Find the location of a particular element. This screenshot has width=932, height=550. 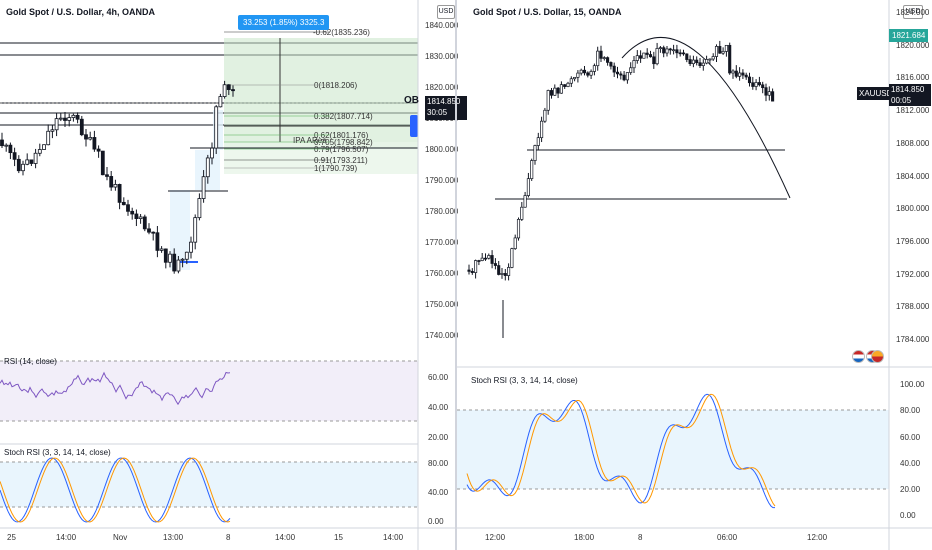

indicator-axis-label: 0.00 is located at coordinates (908, 515).